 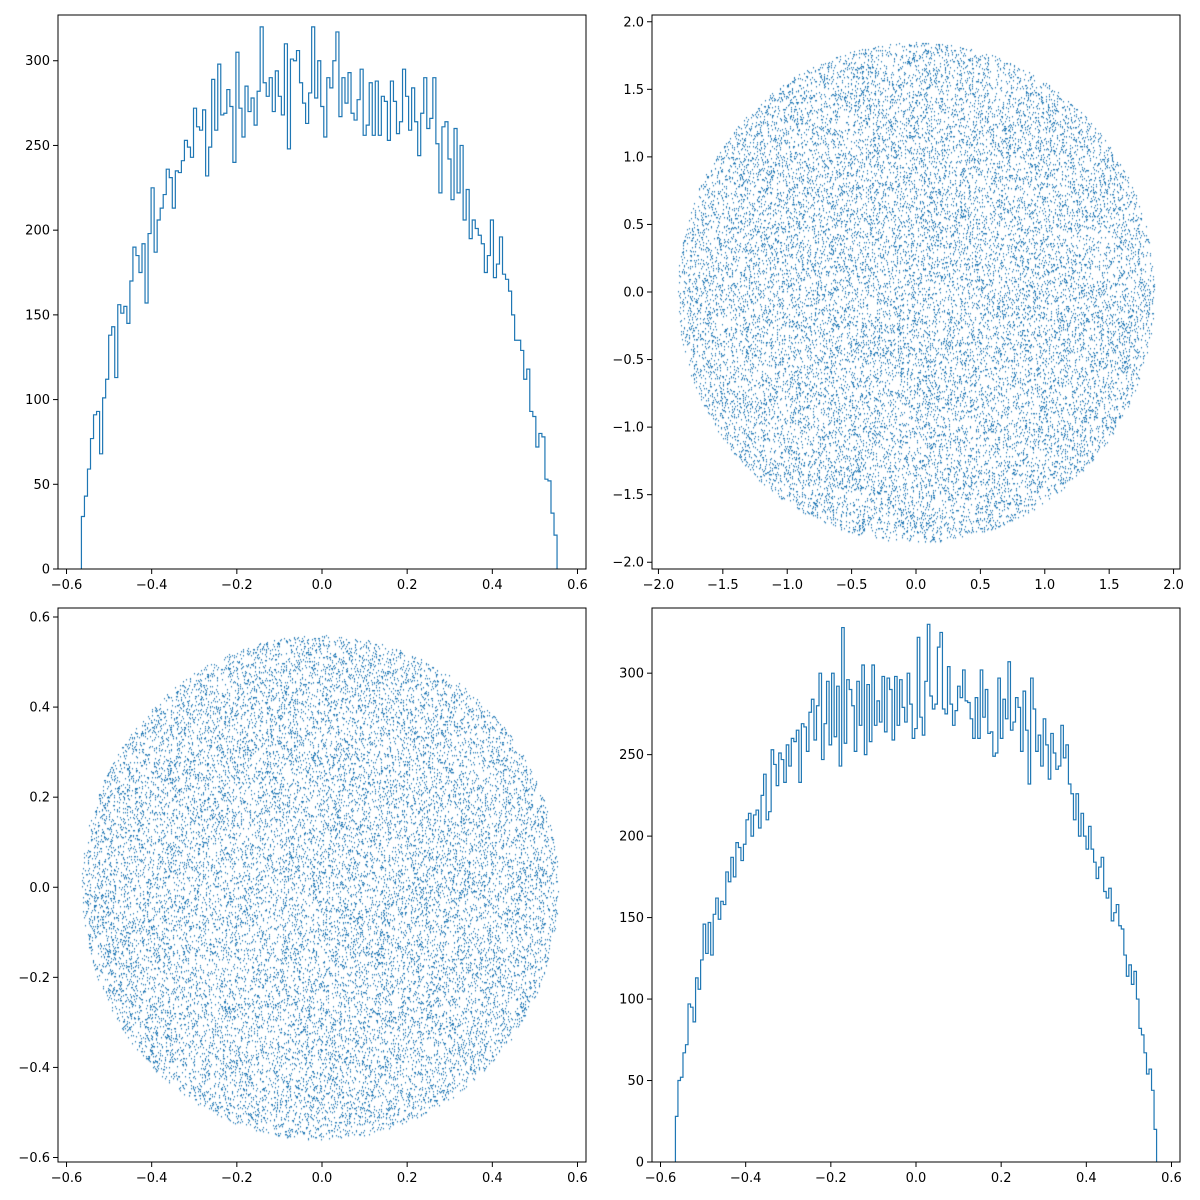 What do you see at coordinates (628, 428) in the screenshot?
I see `y-tick-label: −1.0` at bounding box center [628, 428].